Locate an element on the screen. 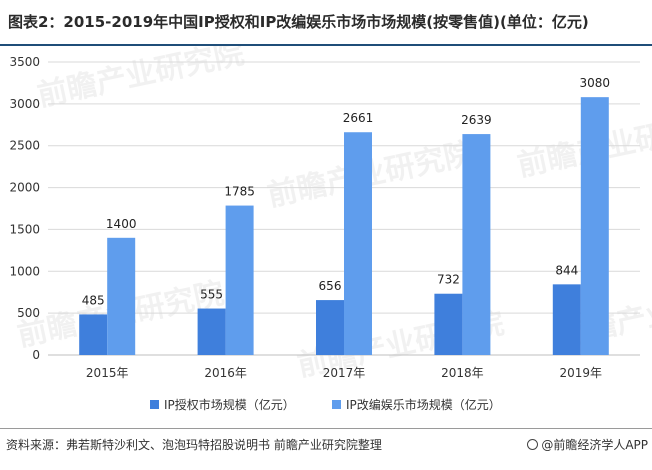 The height and width of the screenshot is (470, 652). legend: IP授权市场规模（亿元） IP改编娱乐市场规模（亿元） is located at coordinates (325, 404).